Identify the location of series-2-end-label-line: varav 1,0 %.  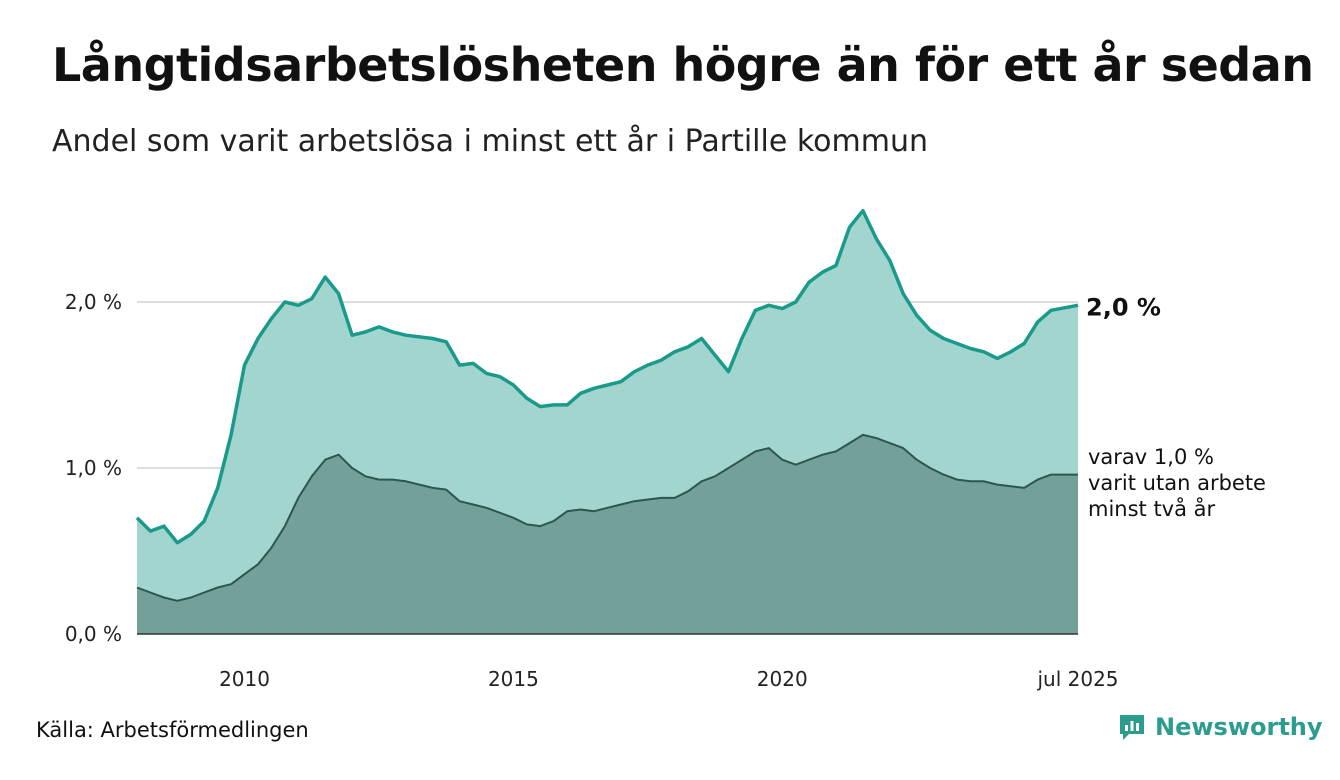
(1151, 457).